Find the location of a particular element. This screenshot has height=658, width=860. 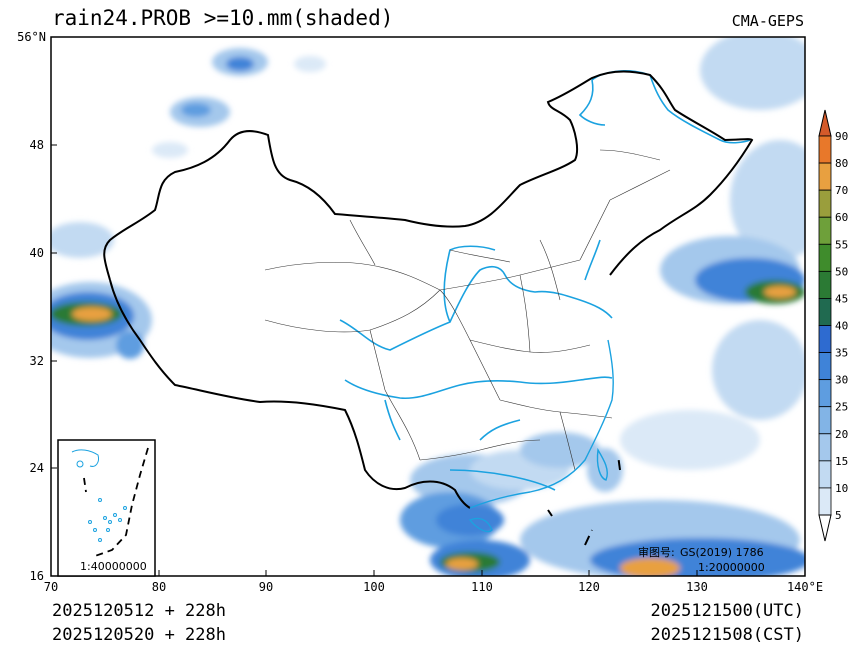

colorbar-label: 40 is located at coordinates (841, 326).